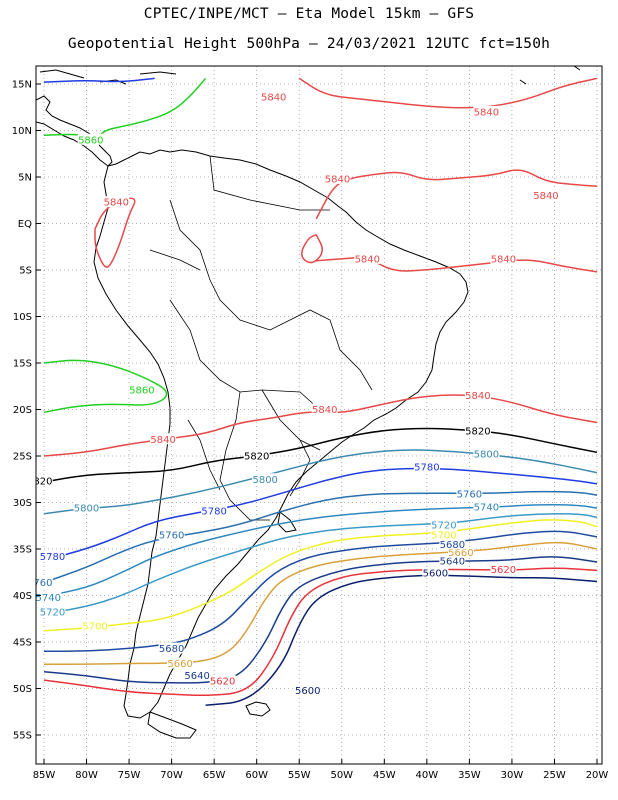 This screenshot has height=800, width=618. I want to click on map-title-line1: CPTEC/INPE/MCT – Eta Model 15km – GFS, so click(309, 14).